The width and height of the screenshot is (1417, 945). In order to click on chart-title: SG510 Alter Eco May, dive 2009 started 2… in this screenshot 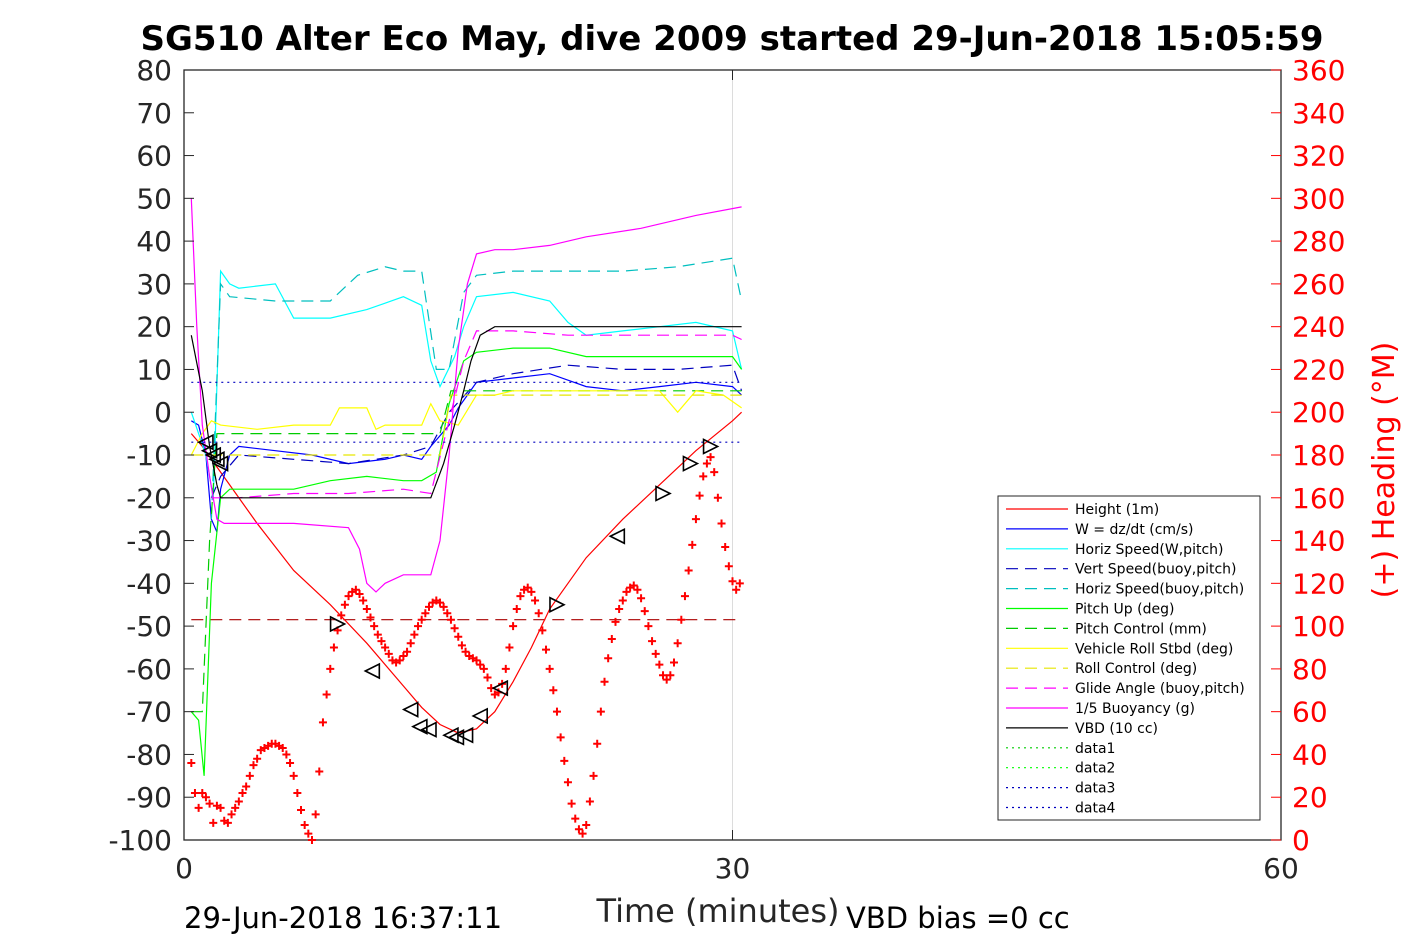, I will do `click(731, 39)`.